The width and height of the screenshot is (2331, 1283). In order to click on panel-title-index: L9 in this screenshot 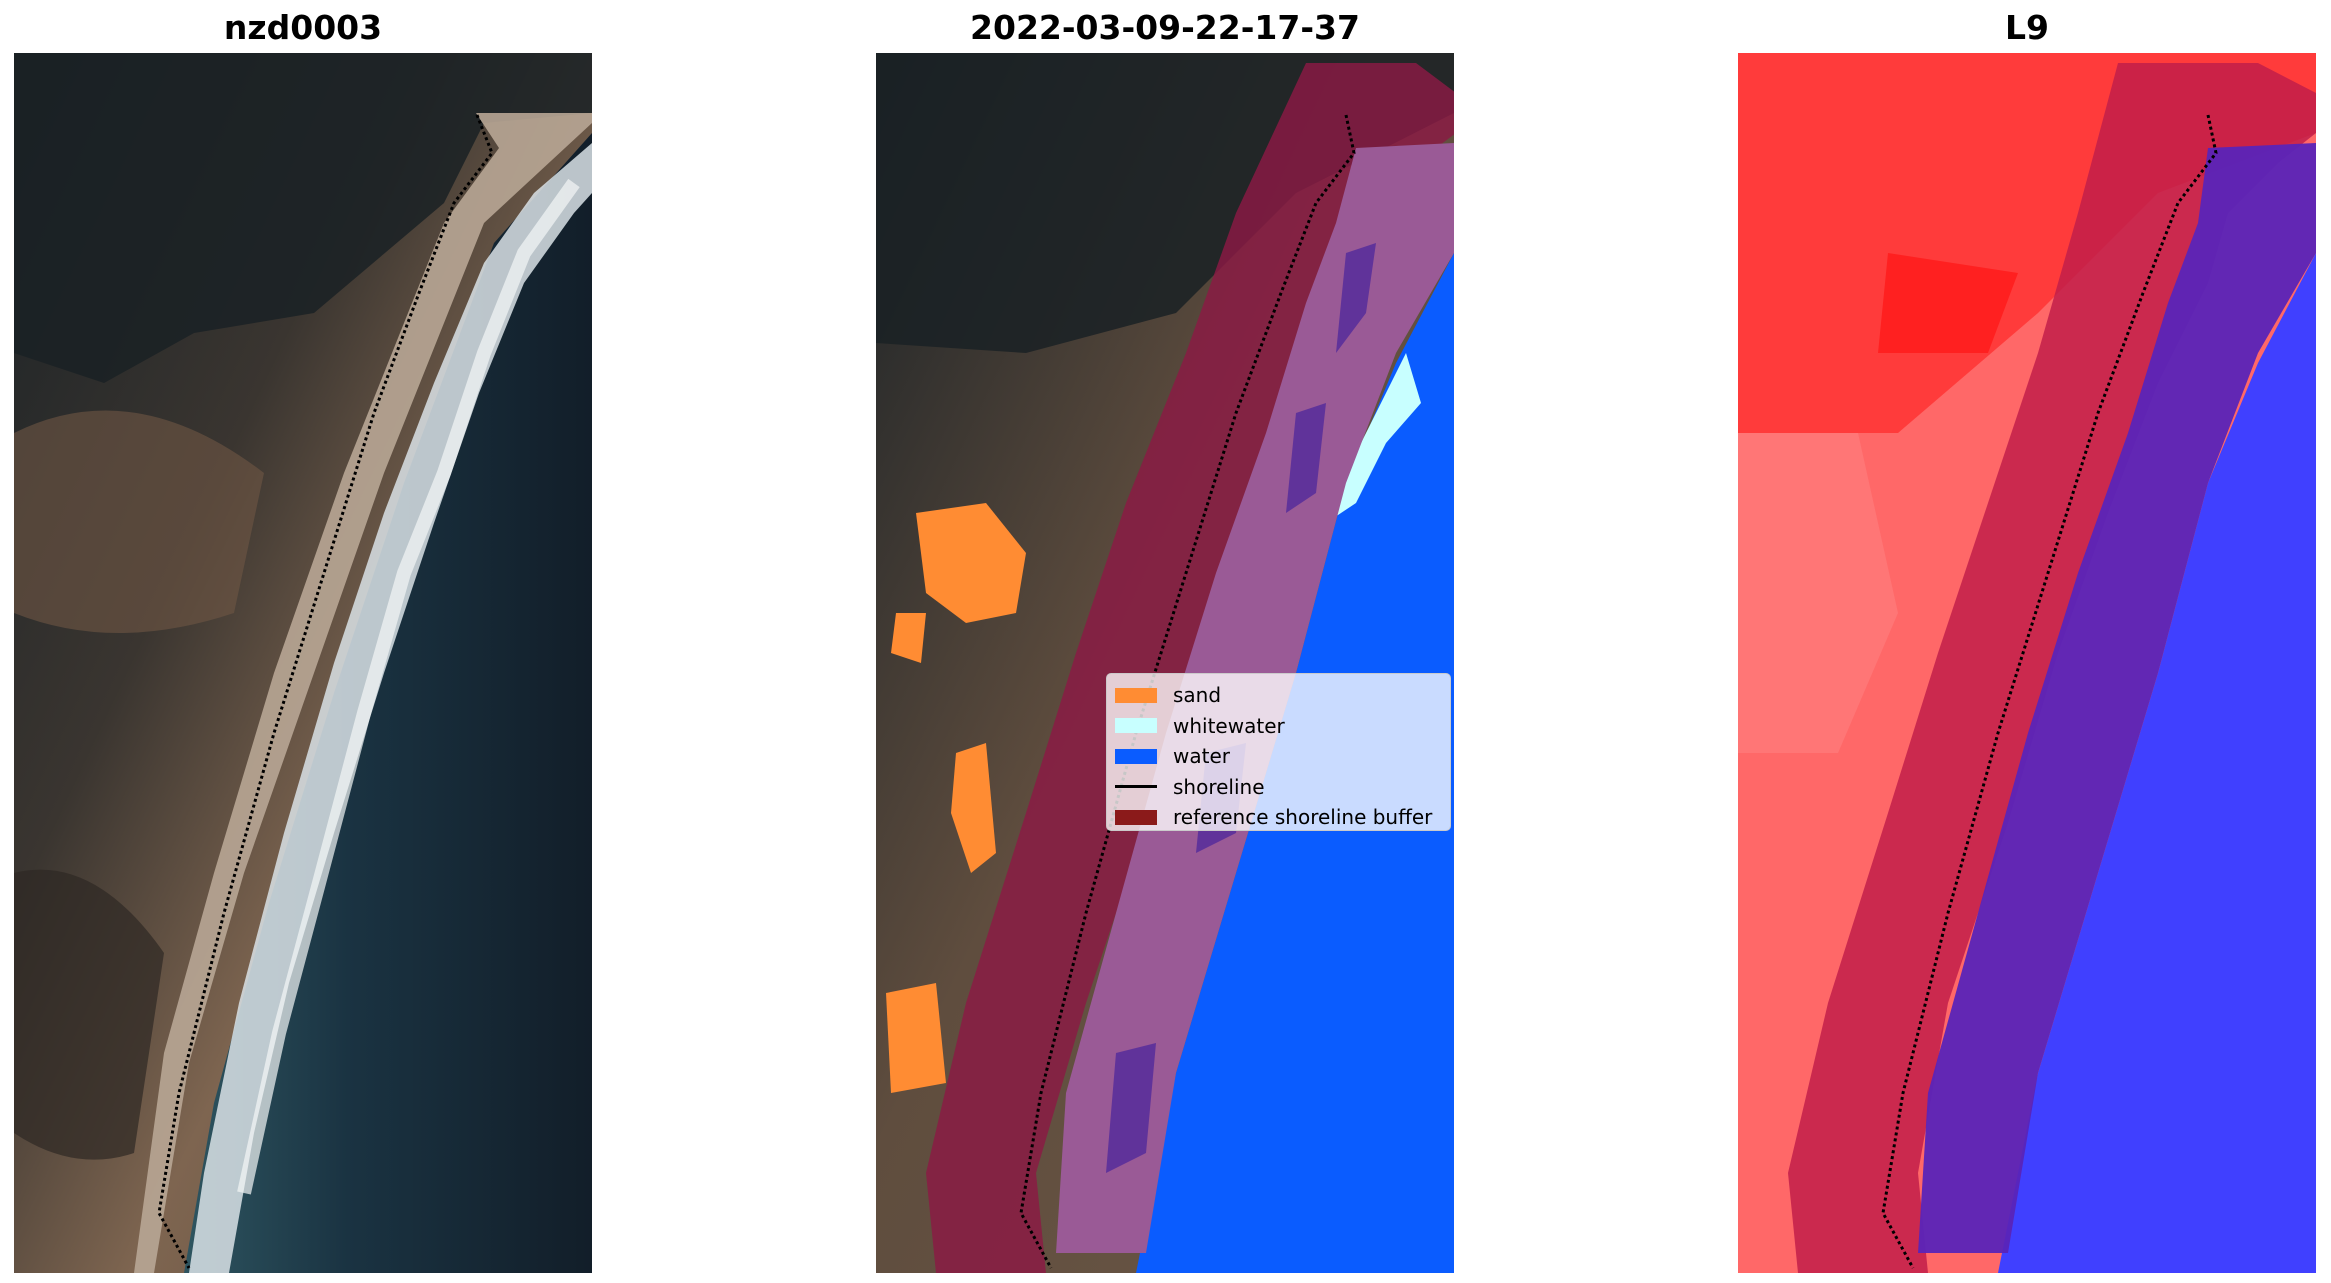, I will do `click(2027, 27)`.